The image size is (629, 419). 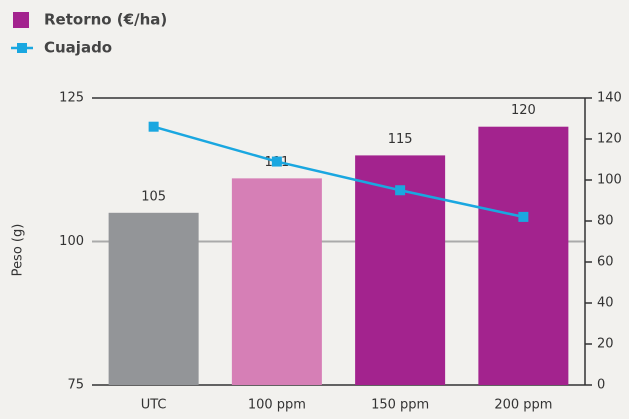 I want to click on x-tick-label: UTC, so click(x=154, y=405).